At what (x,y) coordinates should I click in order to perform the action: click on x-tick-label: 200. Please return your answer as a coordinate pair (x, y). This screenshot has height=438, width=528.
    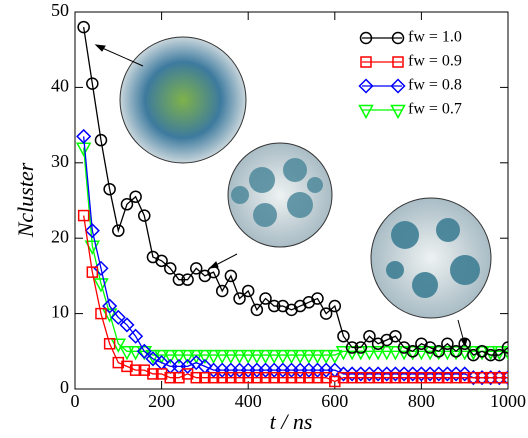
    Looking at the image, I should click on (161, 401).